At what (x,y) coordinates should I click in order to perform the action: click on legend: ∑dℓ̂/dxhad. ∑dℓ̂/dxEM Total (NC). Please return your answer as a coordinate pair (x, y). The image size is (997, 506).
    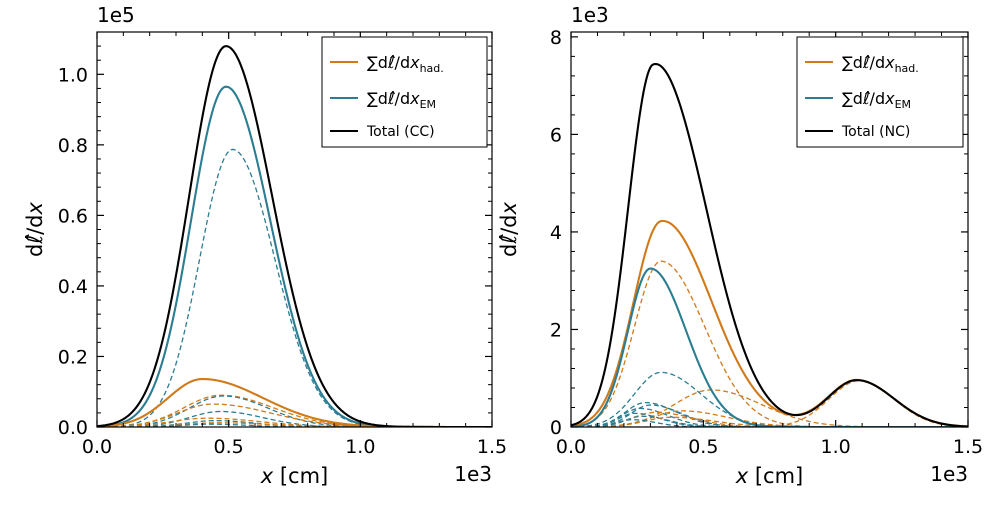
    Looking at the image, I should click on (880, 92).